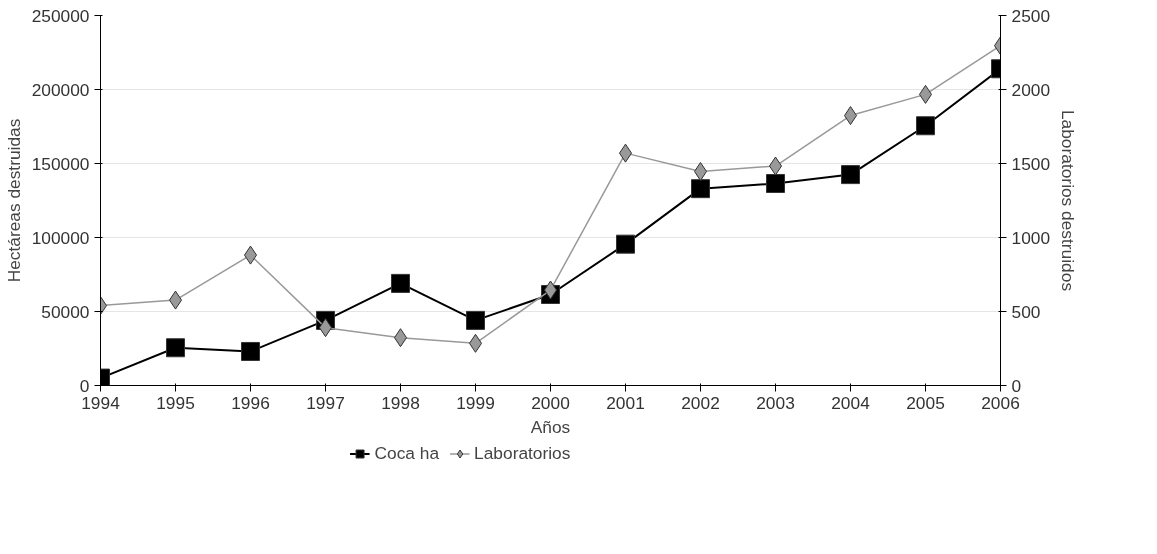  I want to click on y2-axis-title: Laboratorios destruidos, so click(1068, 200).